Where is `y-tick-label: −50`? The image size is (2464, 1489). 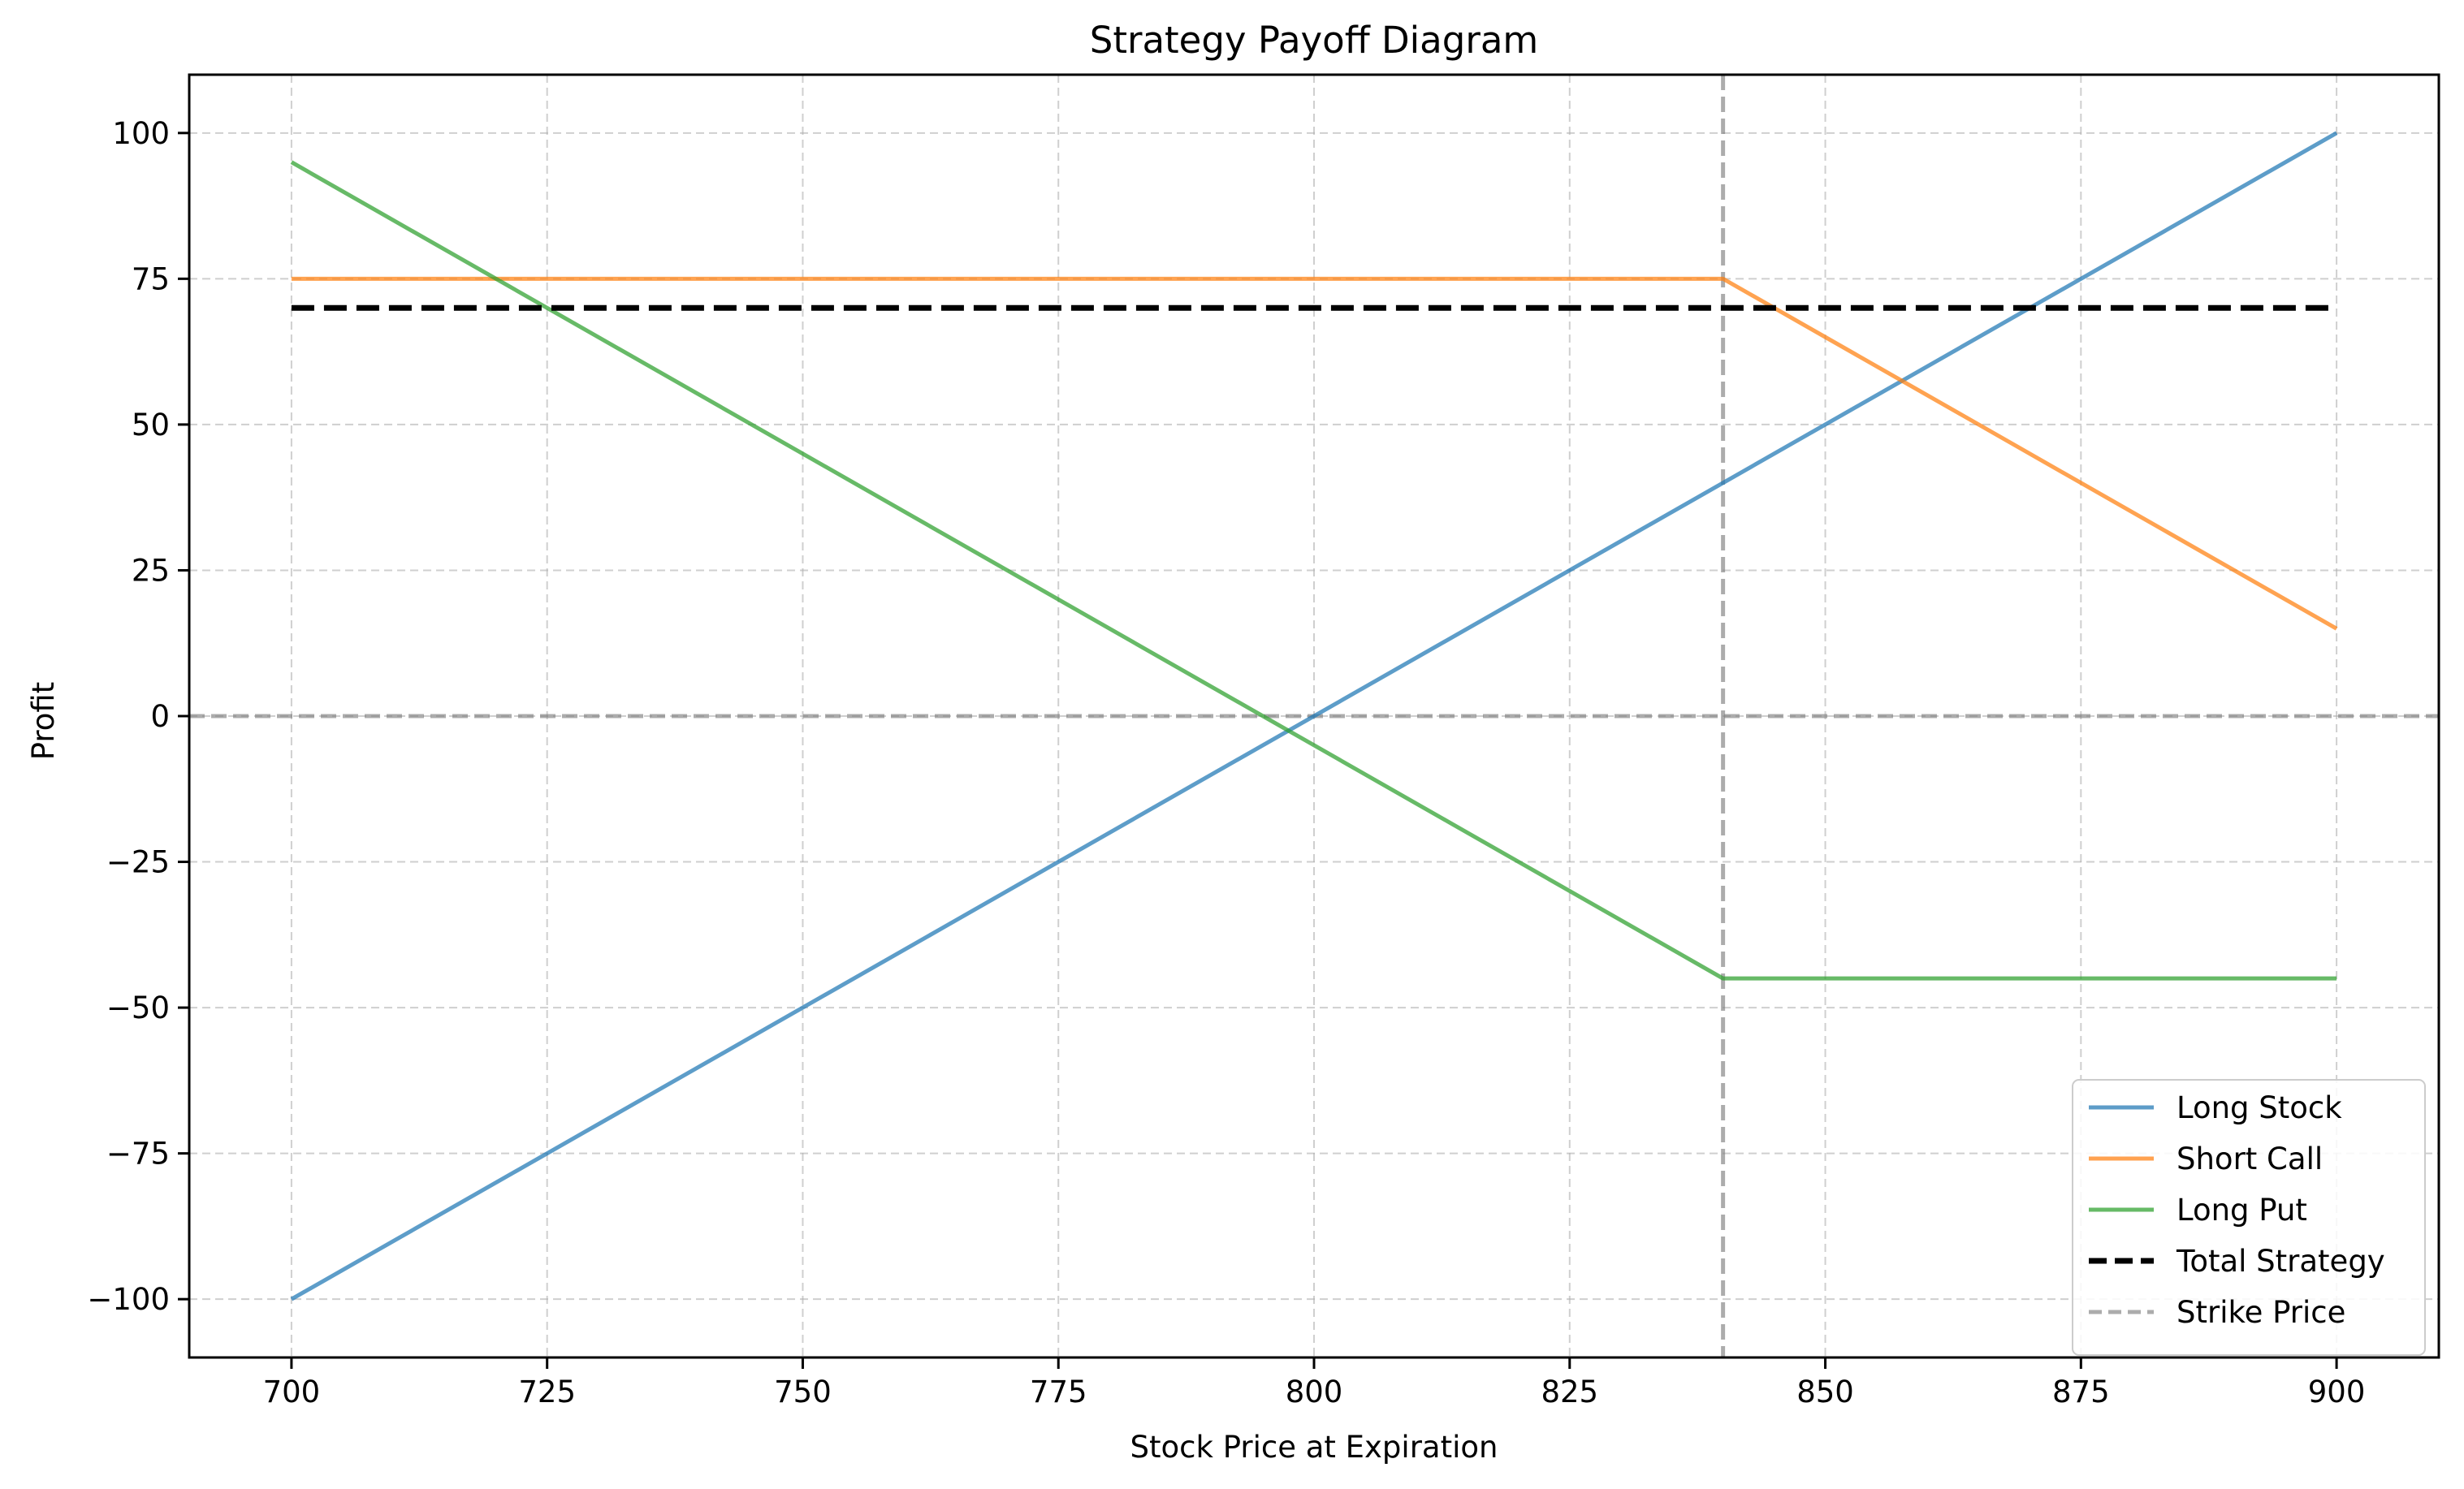 y-tick-label: −50 is located at coordinates (138, 1008).